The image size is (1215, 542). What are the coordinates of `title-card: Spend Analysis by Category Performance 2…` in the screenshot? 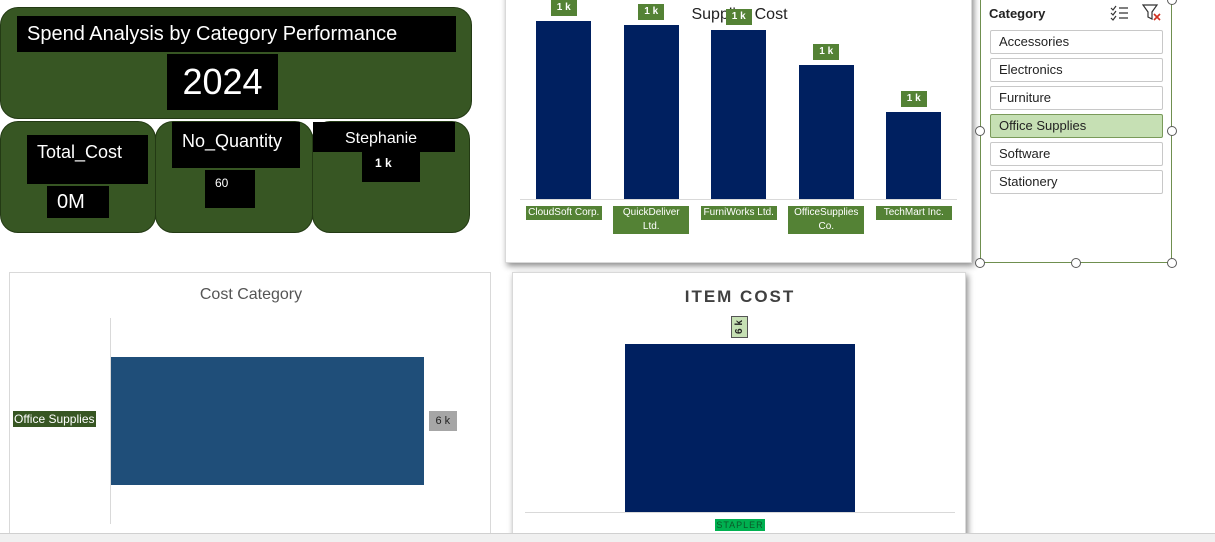 It's located at (236, 63).